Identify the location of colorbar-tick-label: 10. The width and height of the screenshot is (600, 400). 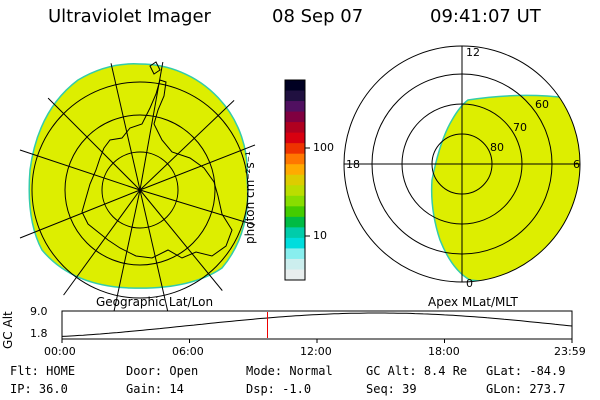
(320, 235).